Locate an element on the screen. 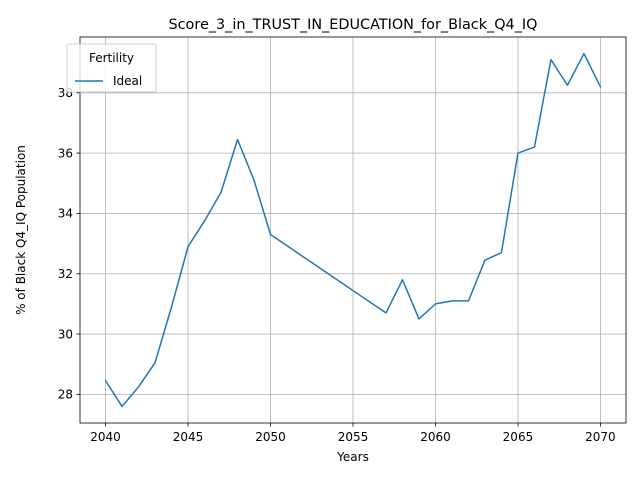 The image size is (640, 480). legend: Fertility Ideal is located at coordinates (111, 68).